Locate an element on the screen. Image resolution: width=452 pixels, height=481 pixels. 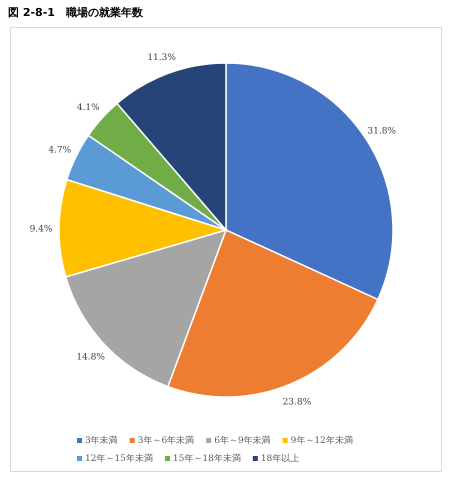
legend-label: 15年～18年未満 is located at coordinates (206, 458).